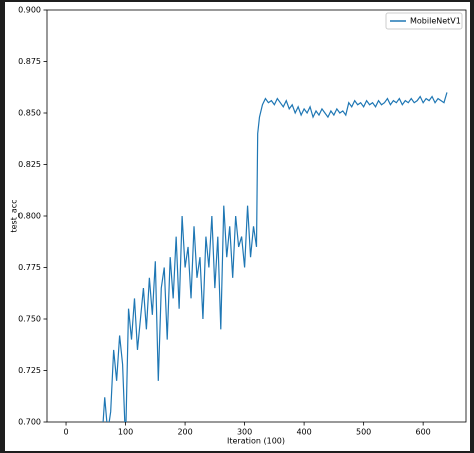 The height and width of the screenshot is (453, 474). I want to click on y-tick-label: 0.900, so click(29, 10).